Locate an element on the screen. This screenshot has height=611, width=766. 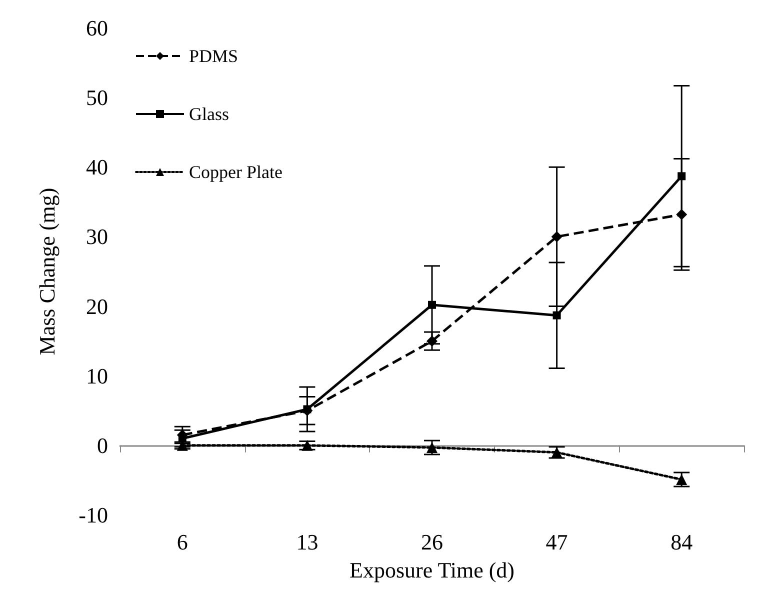
x-tick-label: 26 is located at coordinates (432, 542).